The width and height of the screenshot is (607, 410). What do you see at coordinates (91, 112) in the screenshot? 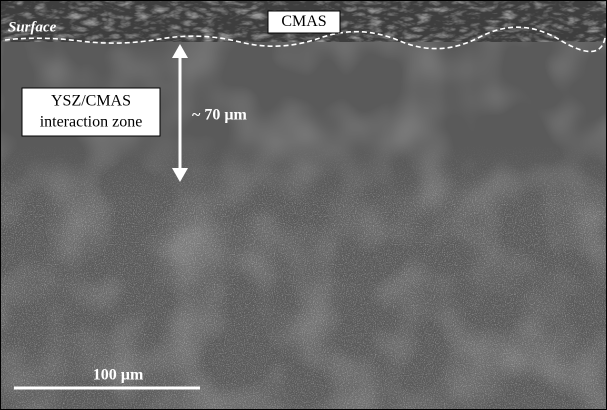
I see `zone-box` at bounding box center [91, 112].